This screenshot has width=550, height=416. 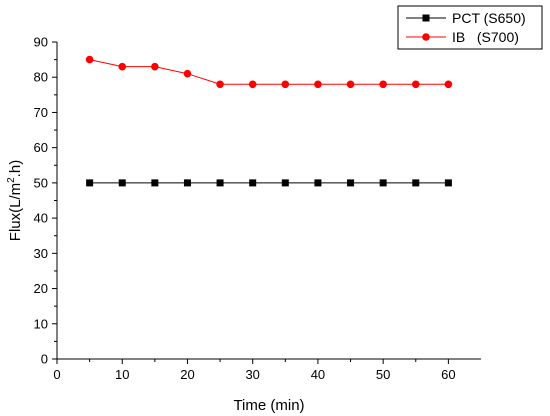 I want to click on legend-box, so click(x=470, y=27).